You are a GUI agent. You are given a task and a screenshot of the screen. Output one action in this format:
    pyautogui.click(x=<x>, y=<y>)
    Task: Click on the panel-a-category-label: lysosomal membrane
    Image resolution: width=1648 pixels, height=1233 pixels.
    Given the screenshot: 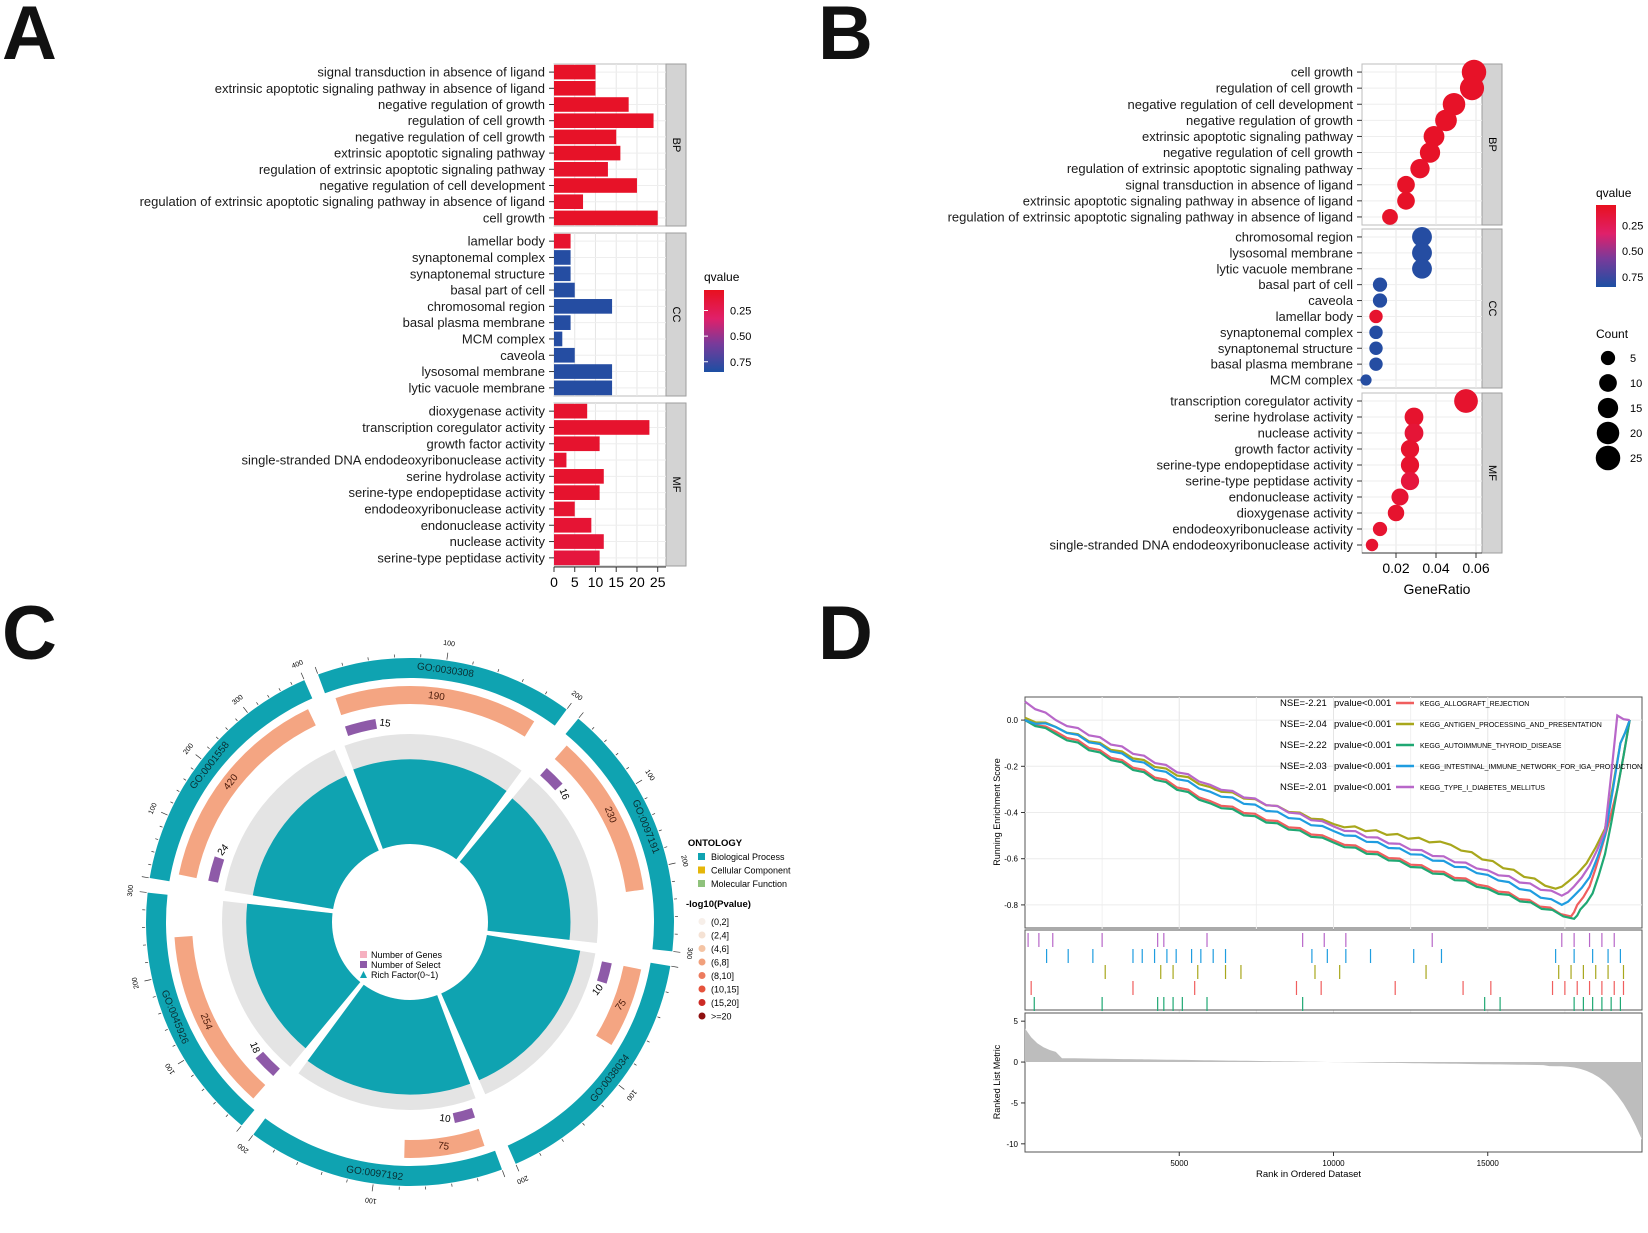 What is the action you would take?
    pyautogui.click(x=483, y=371)
    